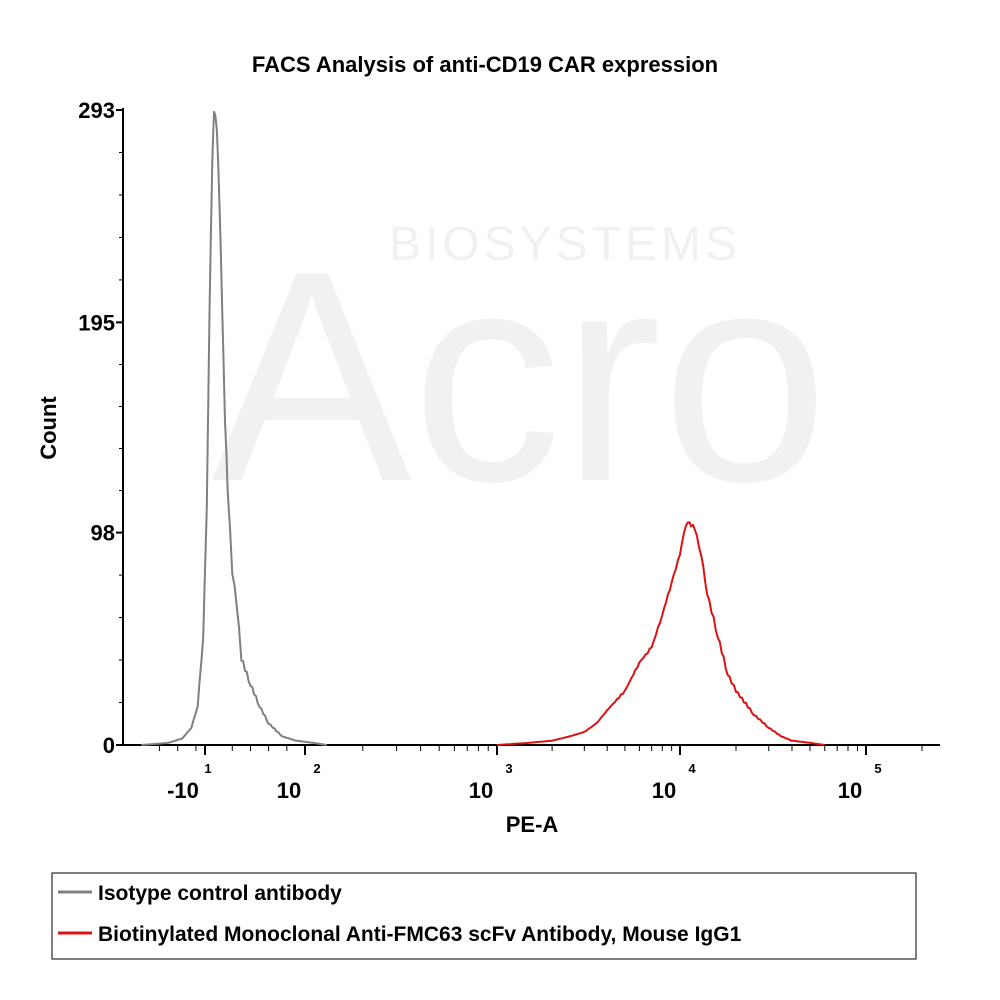  Describe the element at coordinates (109, 745) in the screenshot. I see `y-tick-label: 0` at that location.